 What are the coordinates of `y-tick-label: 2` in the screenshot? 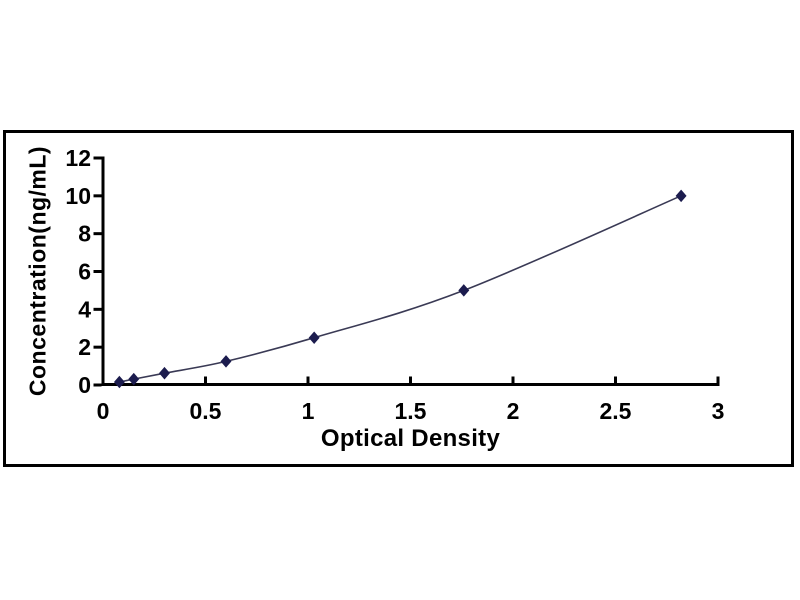 It's located at (84, 347).